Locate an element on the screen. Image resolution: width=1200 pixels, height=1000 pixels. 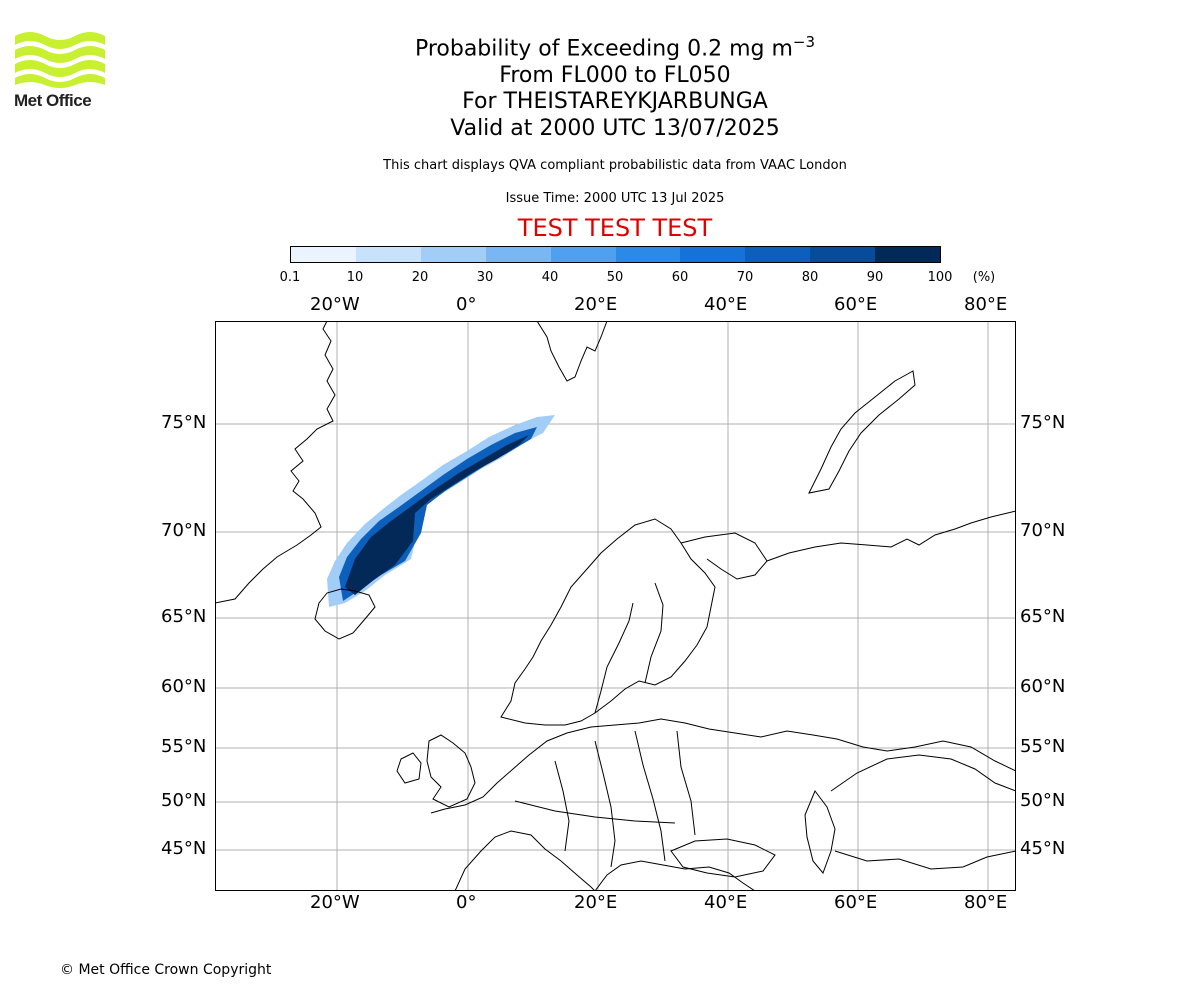
colorbar-unit: (%) is located at coordinates (984, 277).